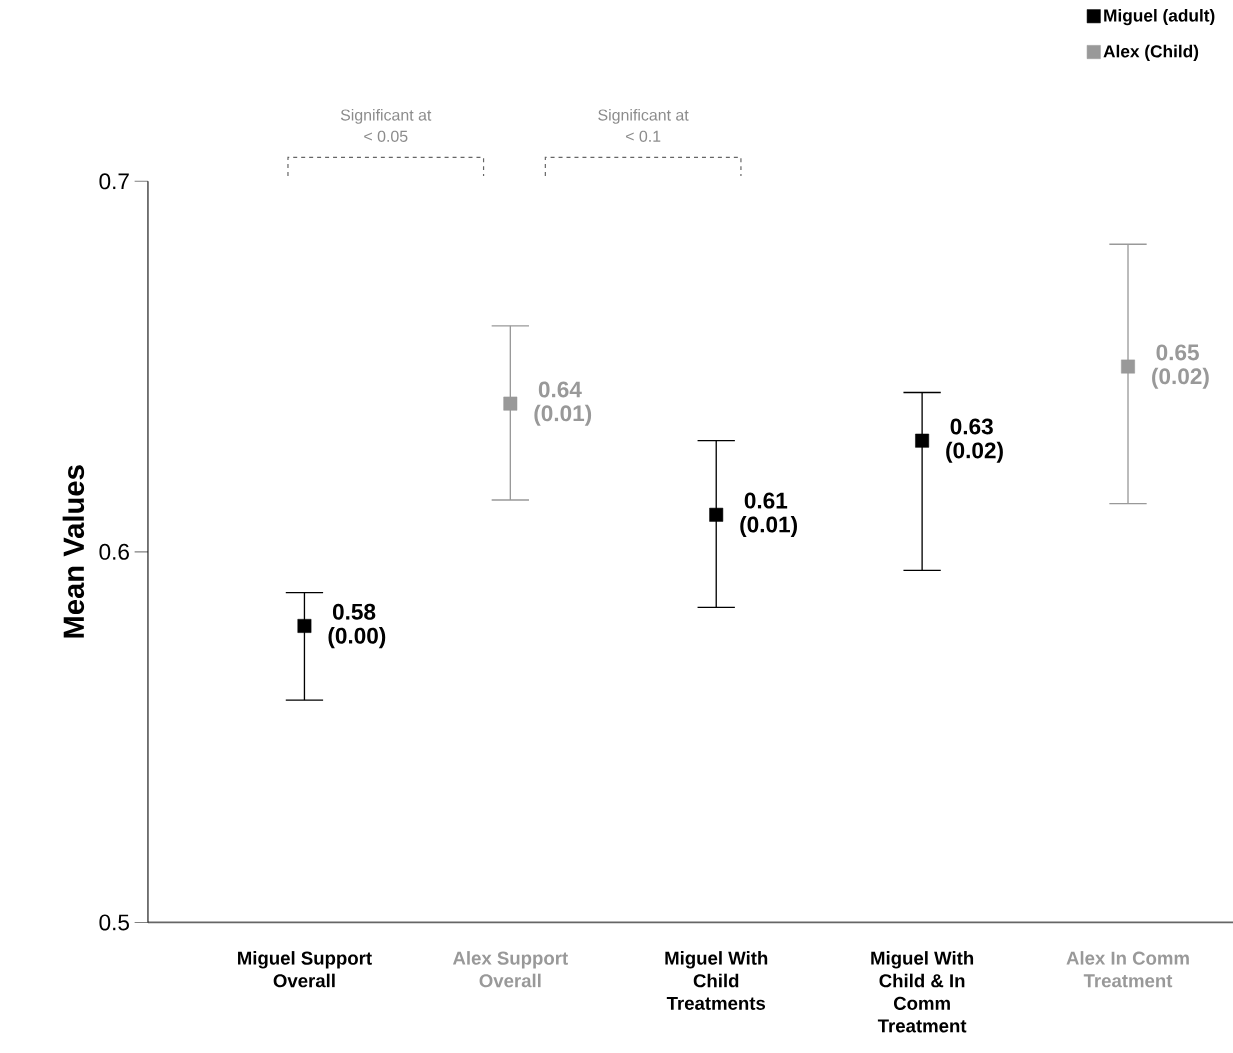 This screenshot has width=1233, height=1053. I want to click on data-label: 0.63 (0.02), so click(974, 440).